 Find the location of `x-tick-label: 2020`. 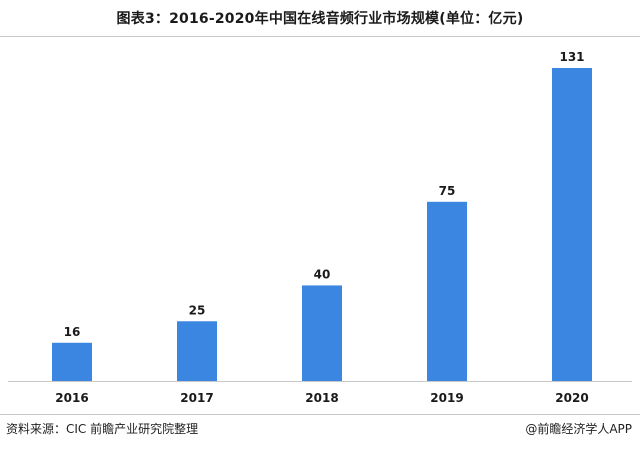

x-tick-label: 2020 is located at coordinates (571, 398).